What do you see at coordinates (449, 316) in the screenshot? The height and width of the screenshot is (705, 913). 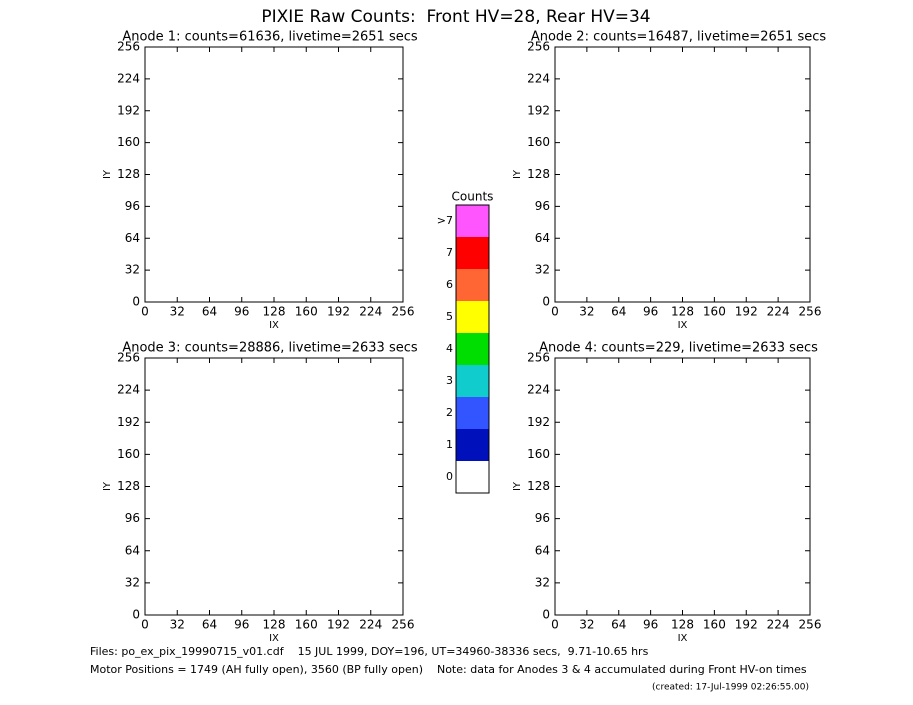 I see `colorbar-label: 5` at bounding box center [449, 316].